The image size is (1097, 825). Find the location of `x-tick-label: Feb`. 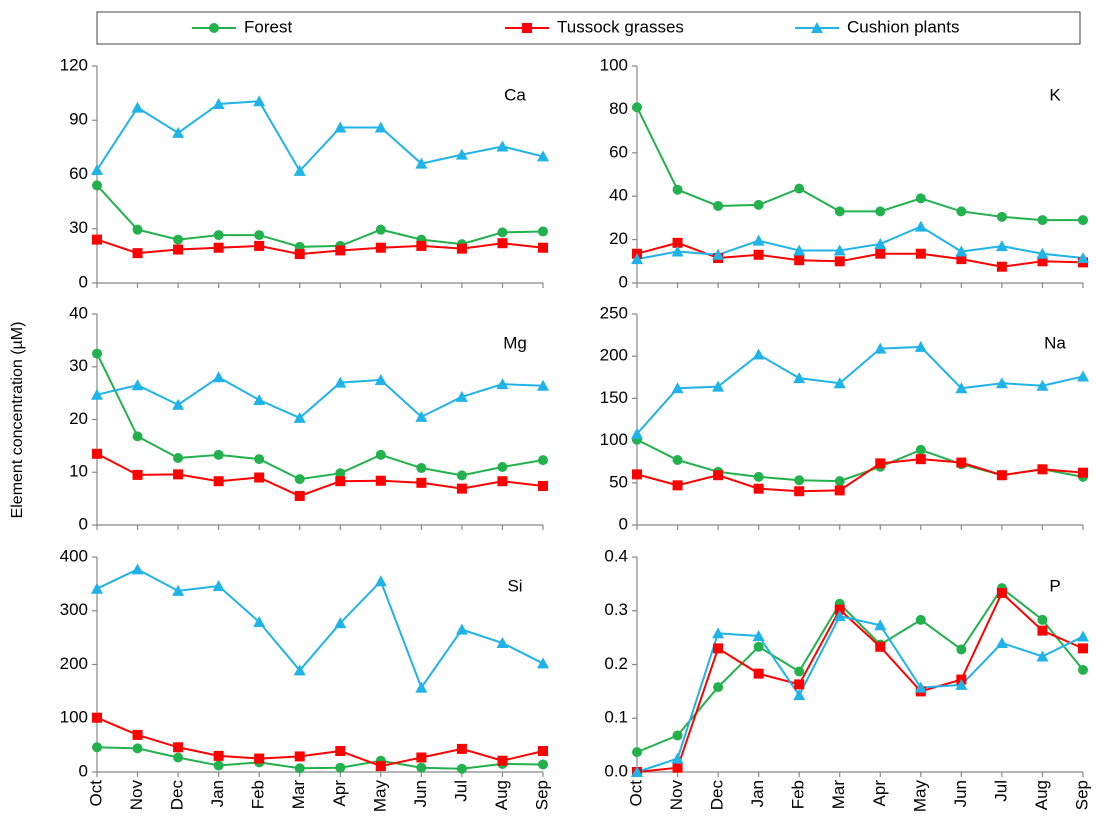

x-tick-label: Feb is located at coordinates (258, 794).